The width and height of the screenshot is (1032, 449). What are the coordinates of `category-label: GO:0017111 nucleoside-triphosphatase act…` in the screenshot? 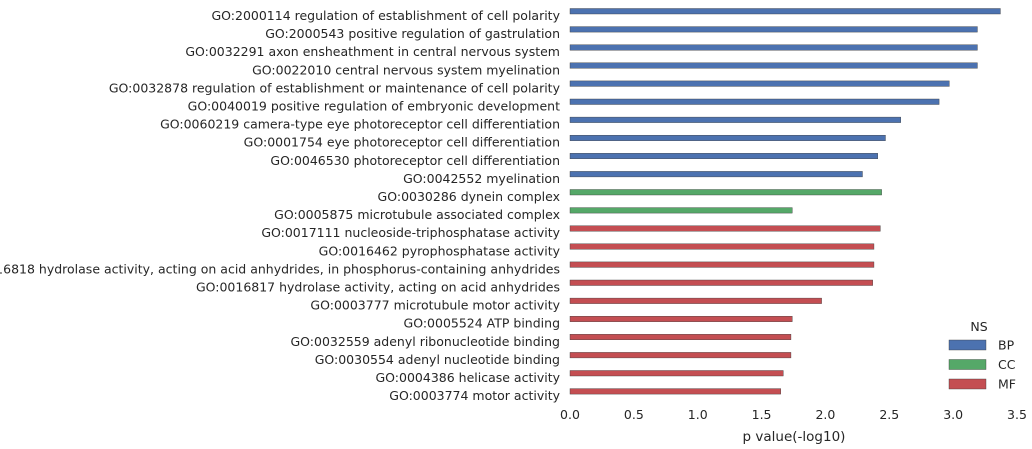 It's located at (410, 232).